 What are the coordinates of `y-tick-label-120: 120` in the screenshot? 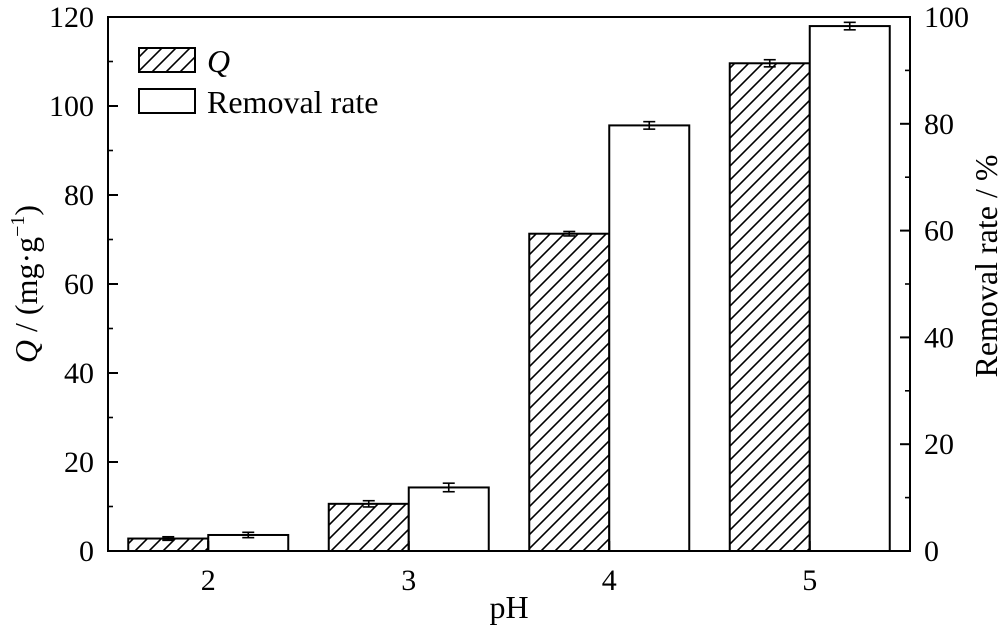 It's located at (71, 17).